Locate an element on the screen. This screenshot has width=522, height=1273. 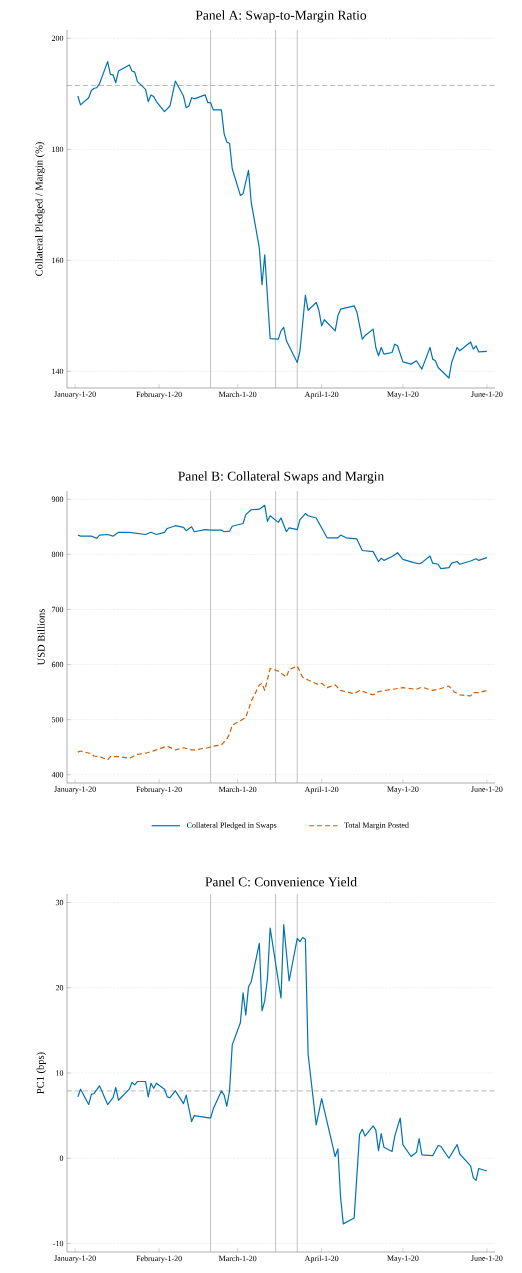
y-axis-title: USD Billions is located at coordinates (41, 637).